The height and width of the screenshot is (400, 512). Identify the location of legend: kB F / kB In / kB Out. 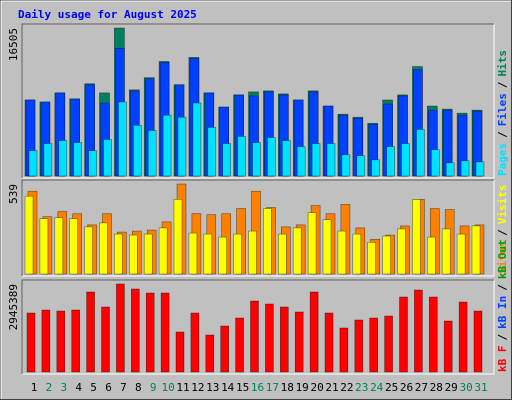
(502, 305).